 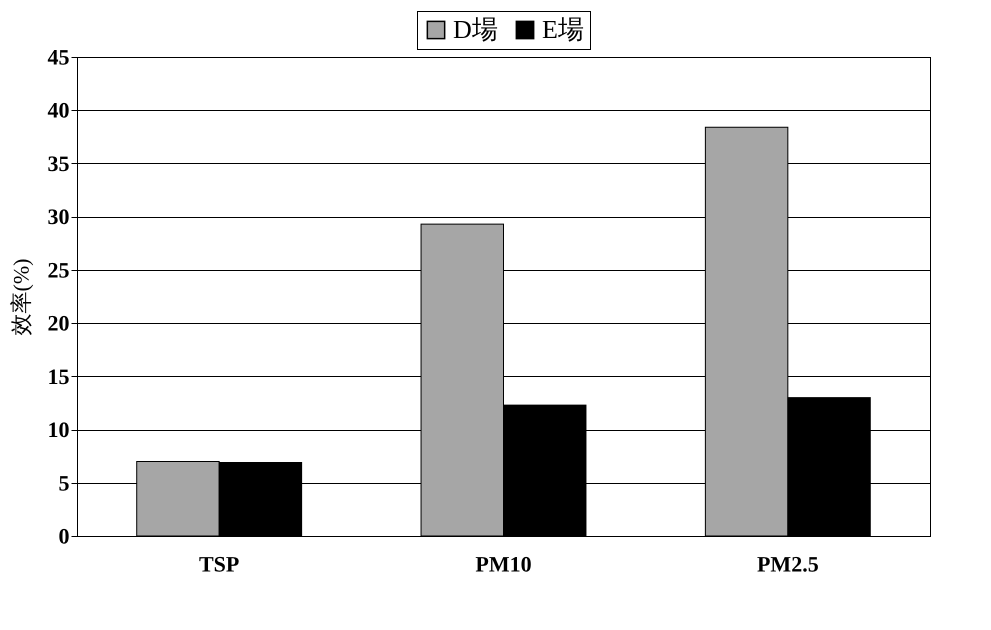 I want to click on y-axis-title: 效率(%), so click(x=21, y=297).